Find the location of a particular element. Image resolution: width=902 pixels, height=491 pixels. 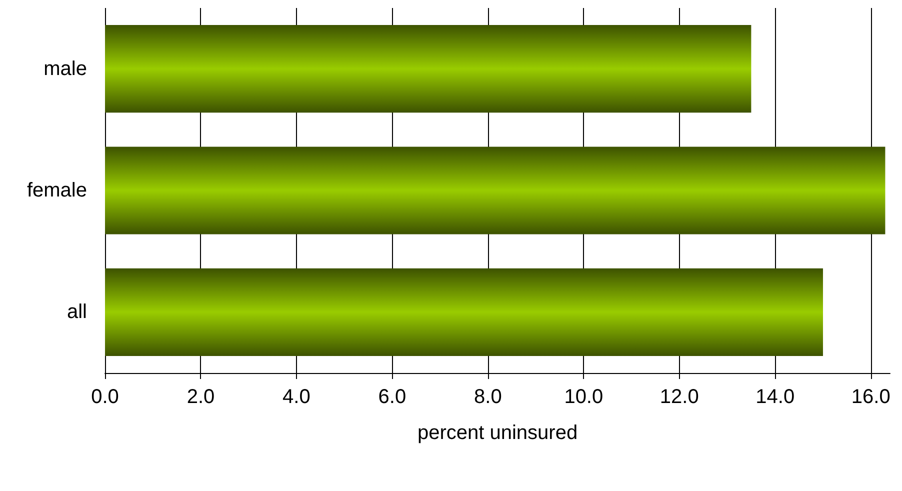

x-tick-label: 2.0 is located at coordinates (200, 397).